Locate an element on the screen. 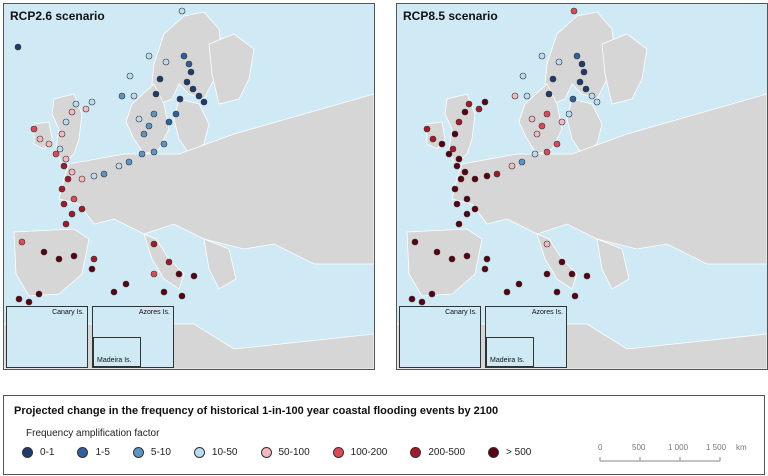  panel-title-rcp85: RCP8.5 scenario is located at coordinates (450, 16).